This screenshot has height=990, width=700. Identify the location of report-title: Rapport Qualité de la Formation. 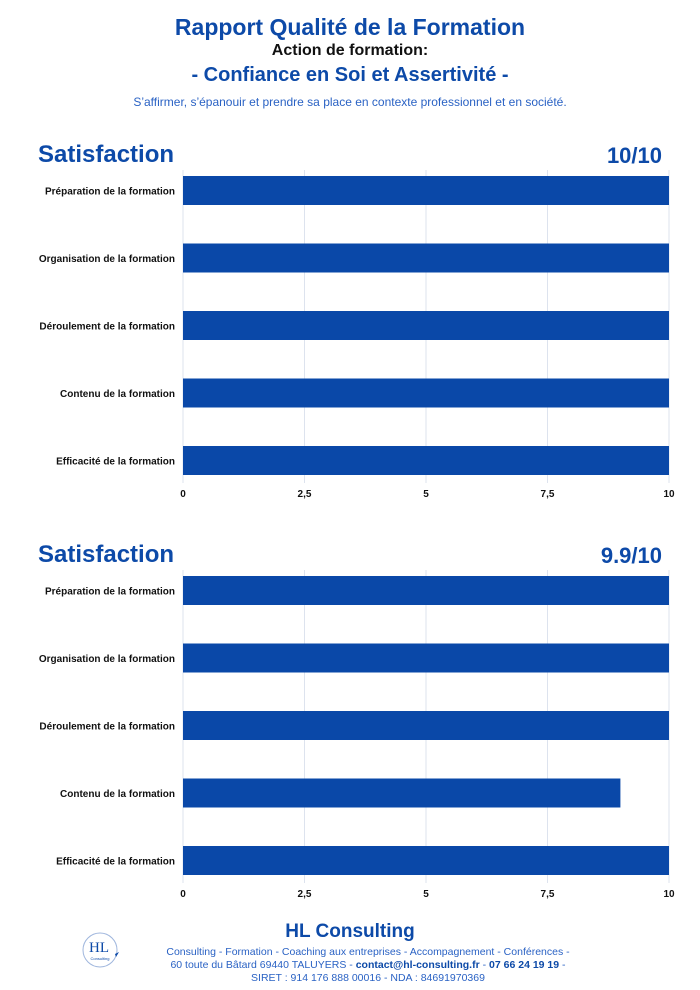
(350, 27).